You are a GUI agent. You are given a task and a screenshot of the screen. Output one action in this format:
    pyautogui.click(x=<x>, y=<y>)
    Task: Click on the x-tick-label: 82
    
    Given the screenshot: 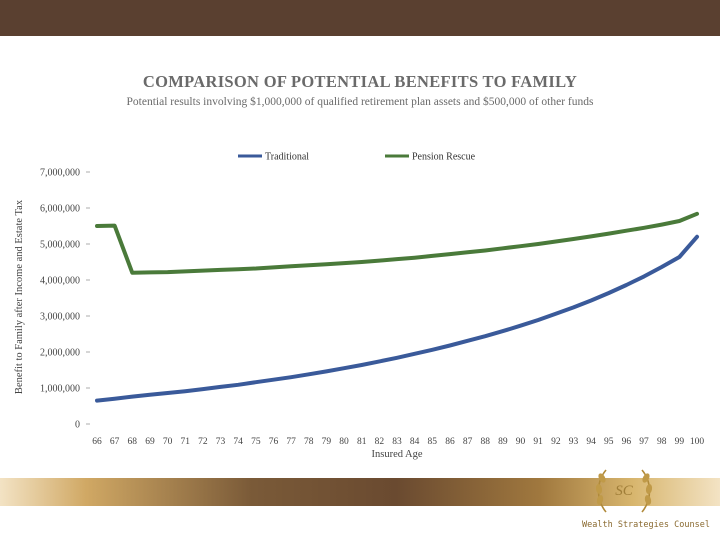 What is the action you would take?
    pyautogui.click(x=380, y=442)
    